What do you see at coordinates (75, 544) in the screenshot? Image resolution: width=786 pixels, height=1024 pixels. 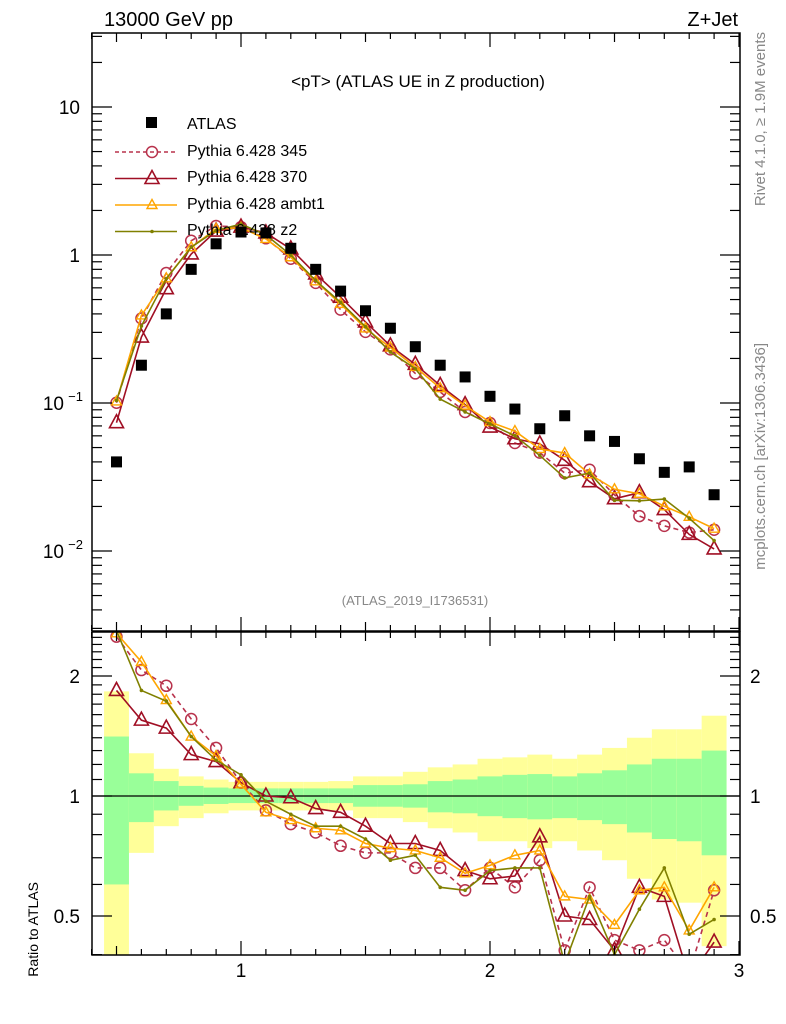 I see `y-tick-label-exponent: −2` at bounding box center [75, 544].